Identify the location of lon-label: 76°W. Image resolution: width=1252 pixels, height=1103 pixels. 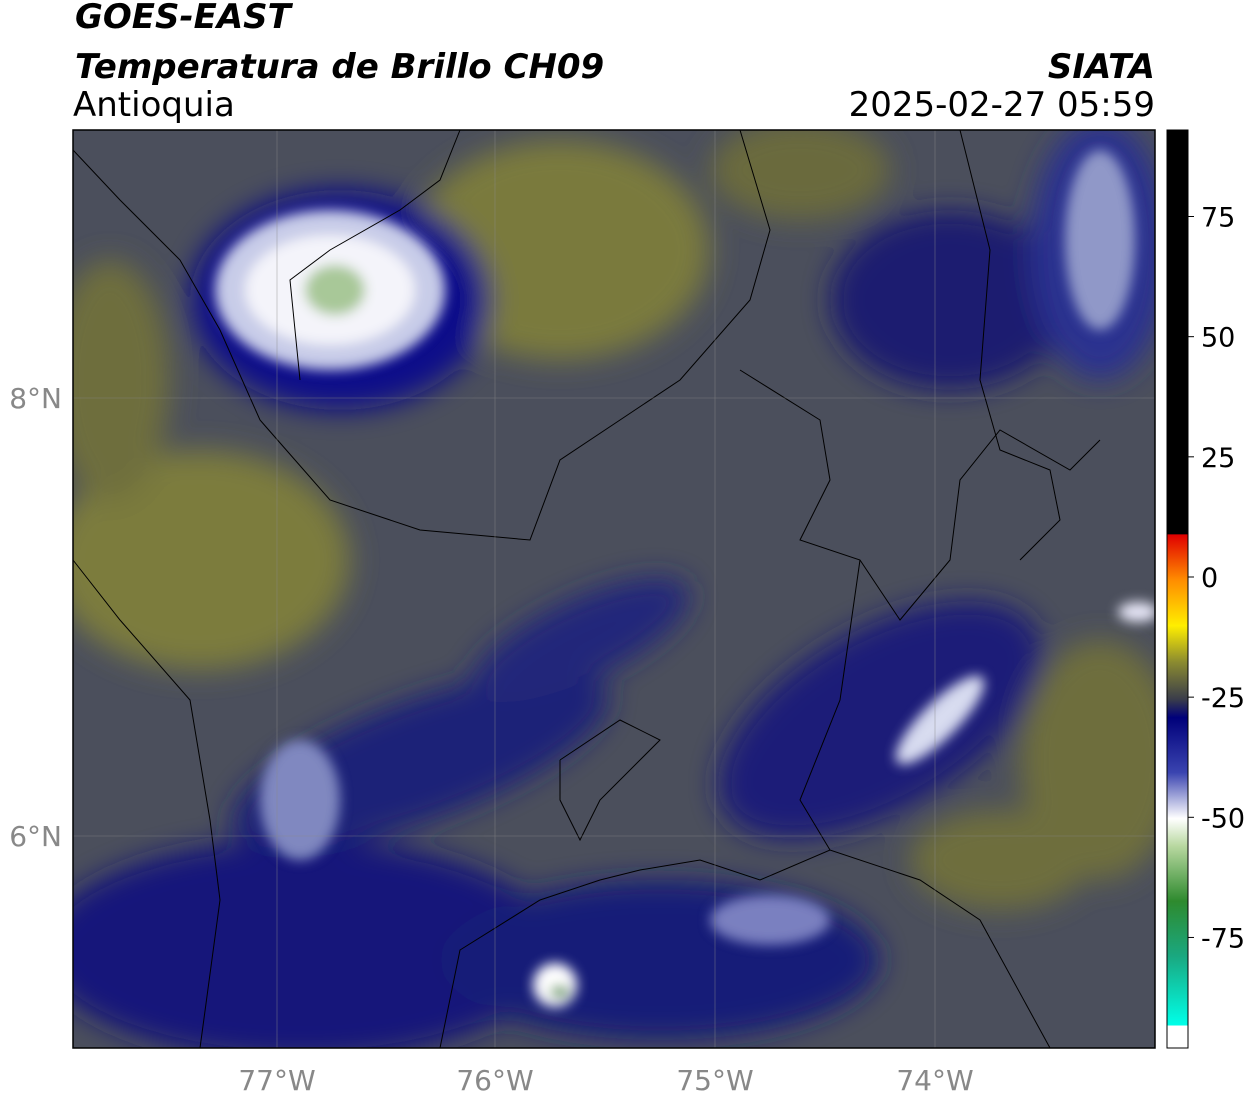
(494, 1080).